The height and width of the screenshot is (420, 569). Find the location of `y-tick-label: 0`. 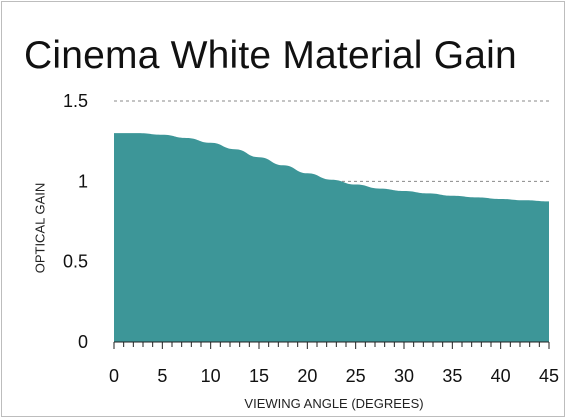

y-tick-label: 0 is located at coordinates (83, 342).